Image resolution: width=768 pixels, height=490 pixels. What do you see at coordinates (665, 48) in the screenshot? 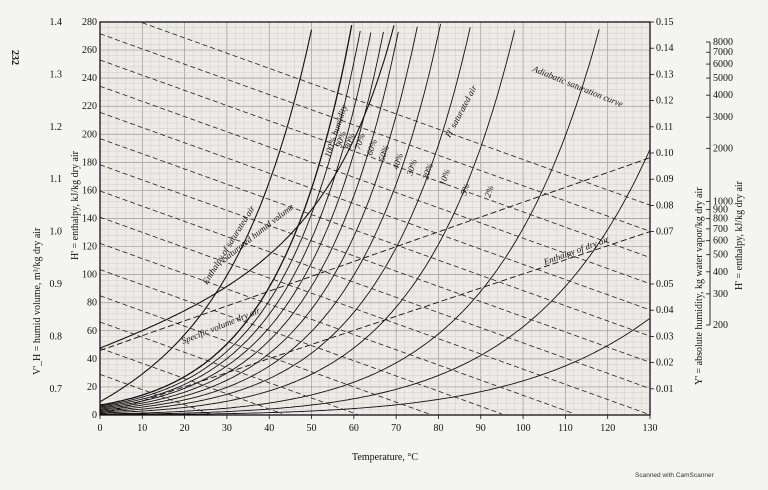
I see `humidity-tick-label: 0.14` at bounding box center [665, 48].